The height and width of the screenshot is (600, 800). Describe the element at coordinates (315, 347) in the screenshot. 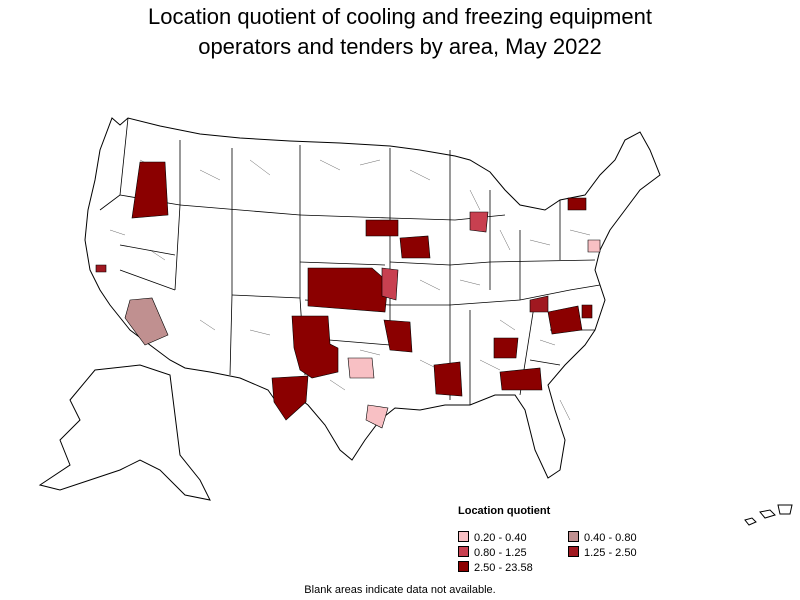

I see `region-texas-panhandle` at that location.